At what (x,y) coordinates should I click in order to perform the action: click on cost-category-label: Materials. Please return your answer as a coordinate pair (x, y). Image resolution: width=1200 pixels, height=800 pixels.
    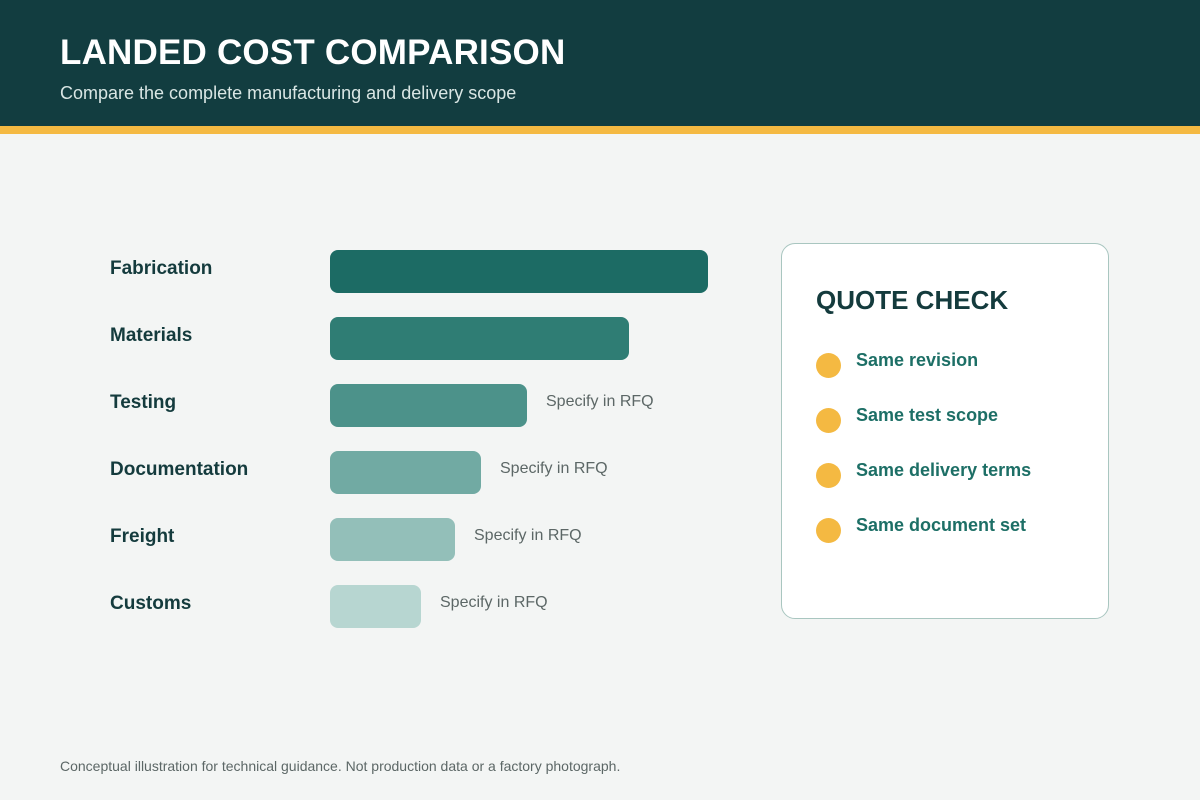
    Looking at the image, I should click on (151, 335).